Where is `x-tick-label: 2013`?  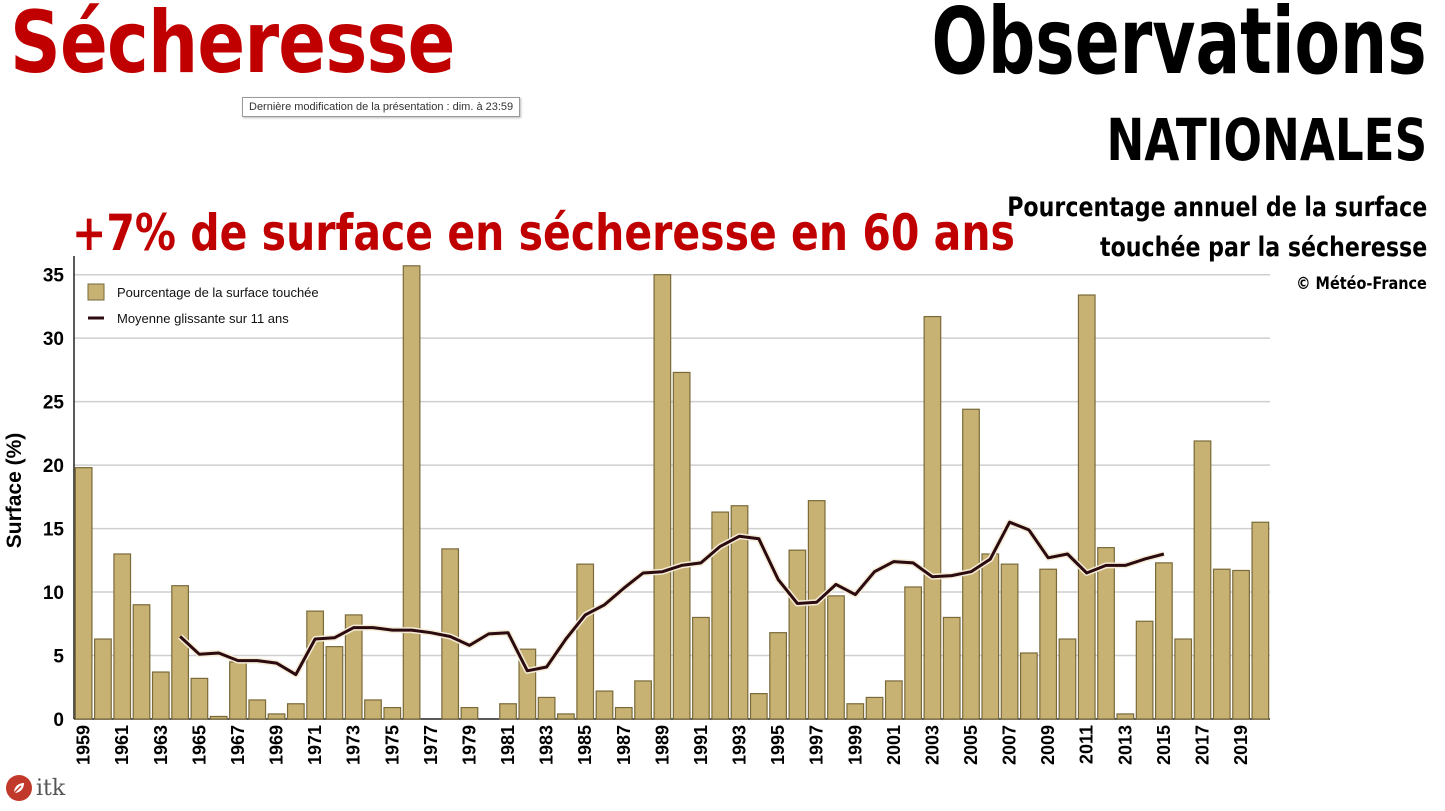
x-tick-label: 2013 is located at coordinates (1125, 745).